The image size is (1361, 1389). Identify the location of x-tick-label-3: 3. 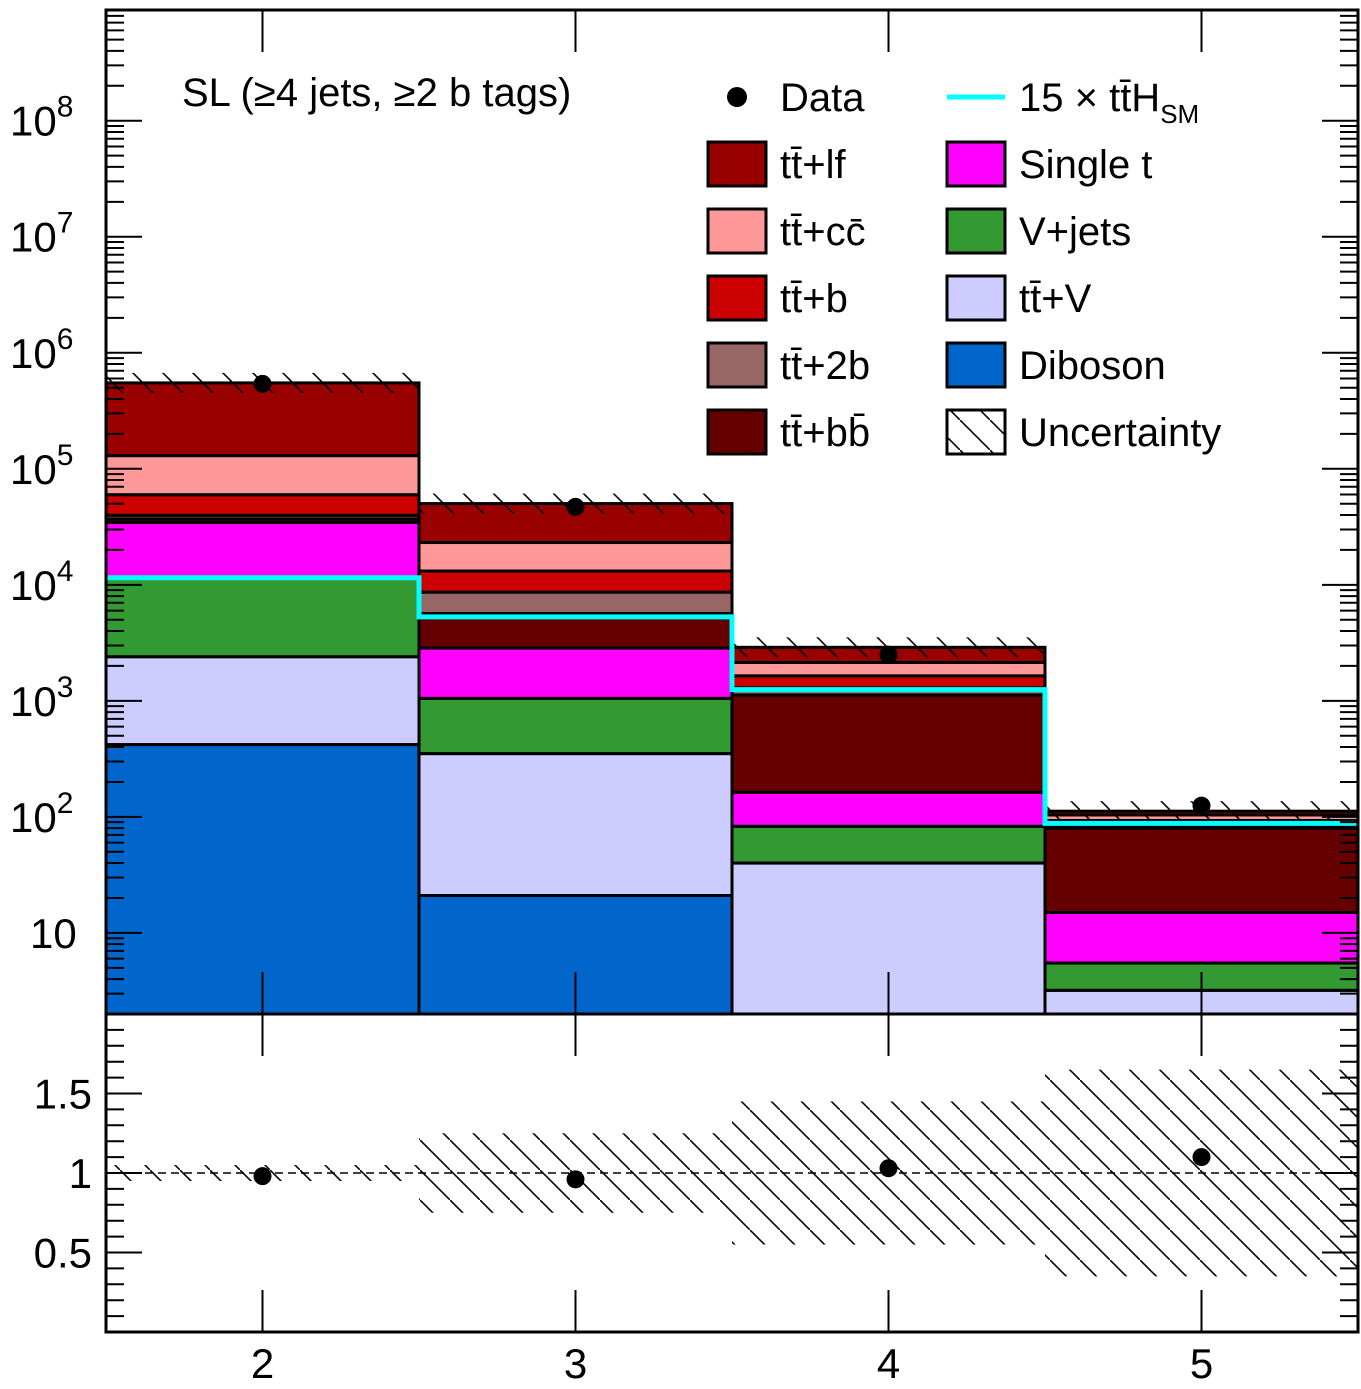
(575, 1363).